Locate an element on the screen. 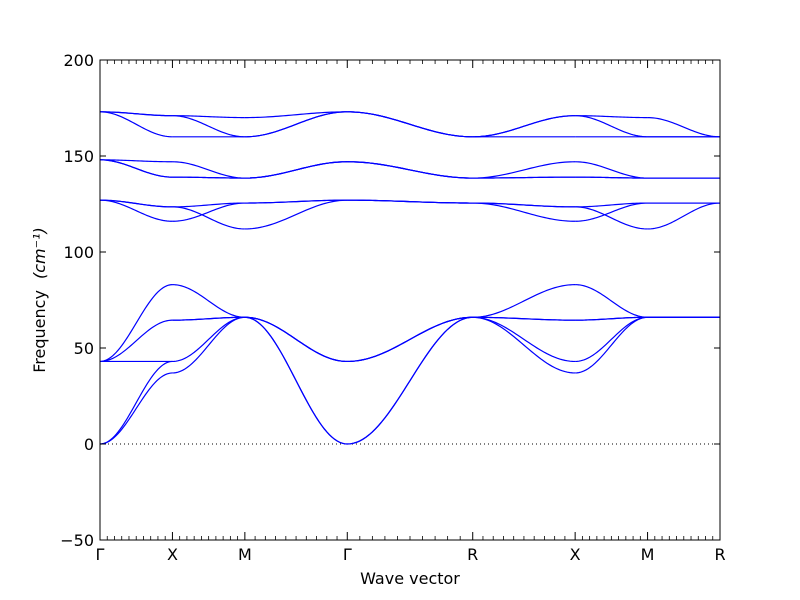  y-axis-label: Frequency (cm⁻¹) is located at coordinates (39, 299).